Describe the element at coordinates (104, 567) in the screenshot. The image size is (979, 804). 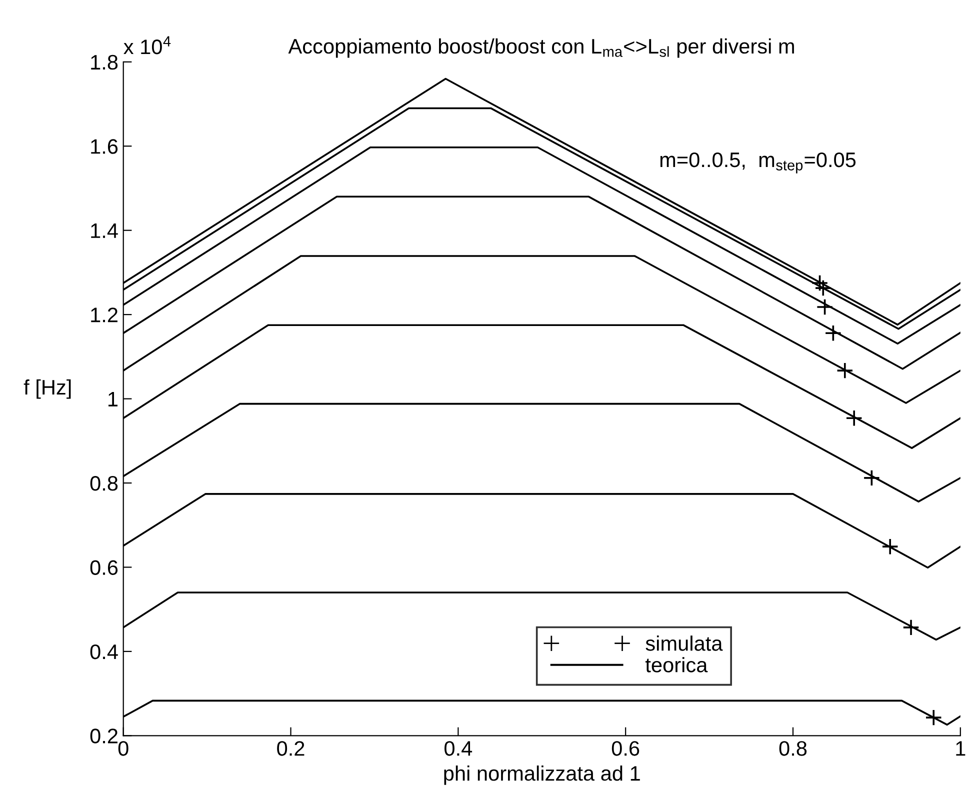
I see `y-tick-label: 0.6` at that location.